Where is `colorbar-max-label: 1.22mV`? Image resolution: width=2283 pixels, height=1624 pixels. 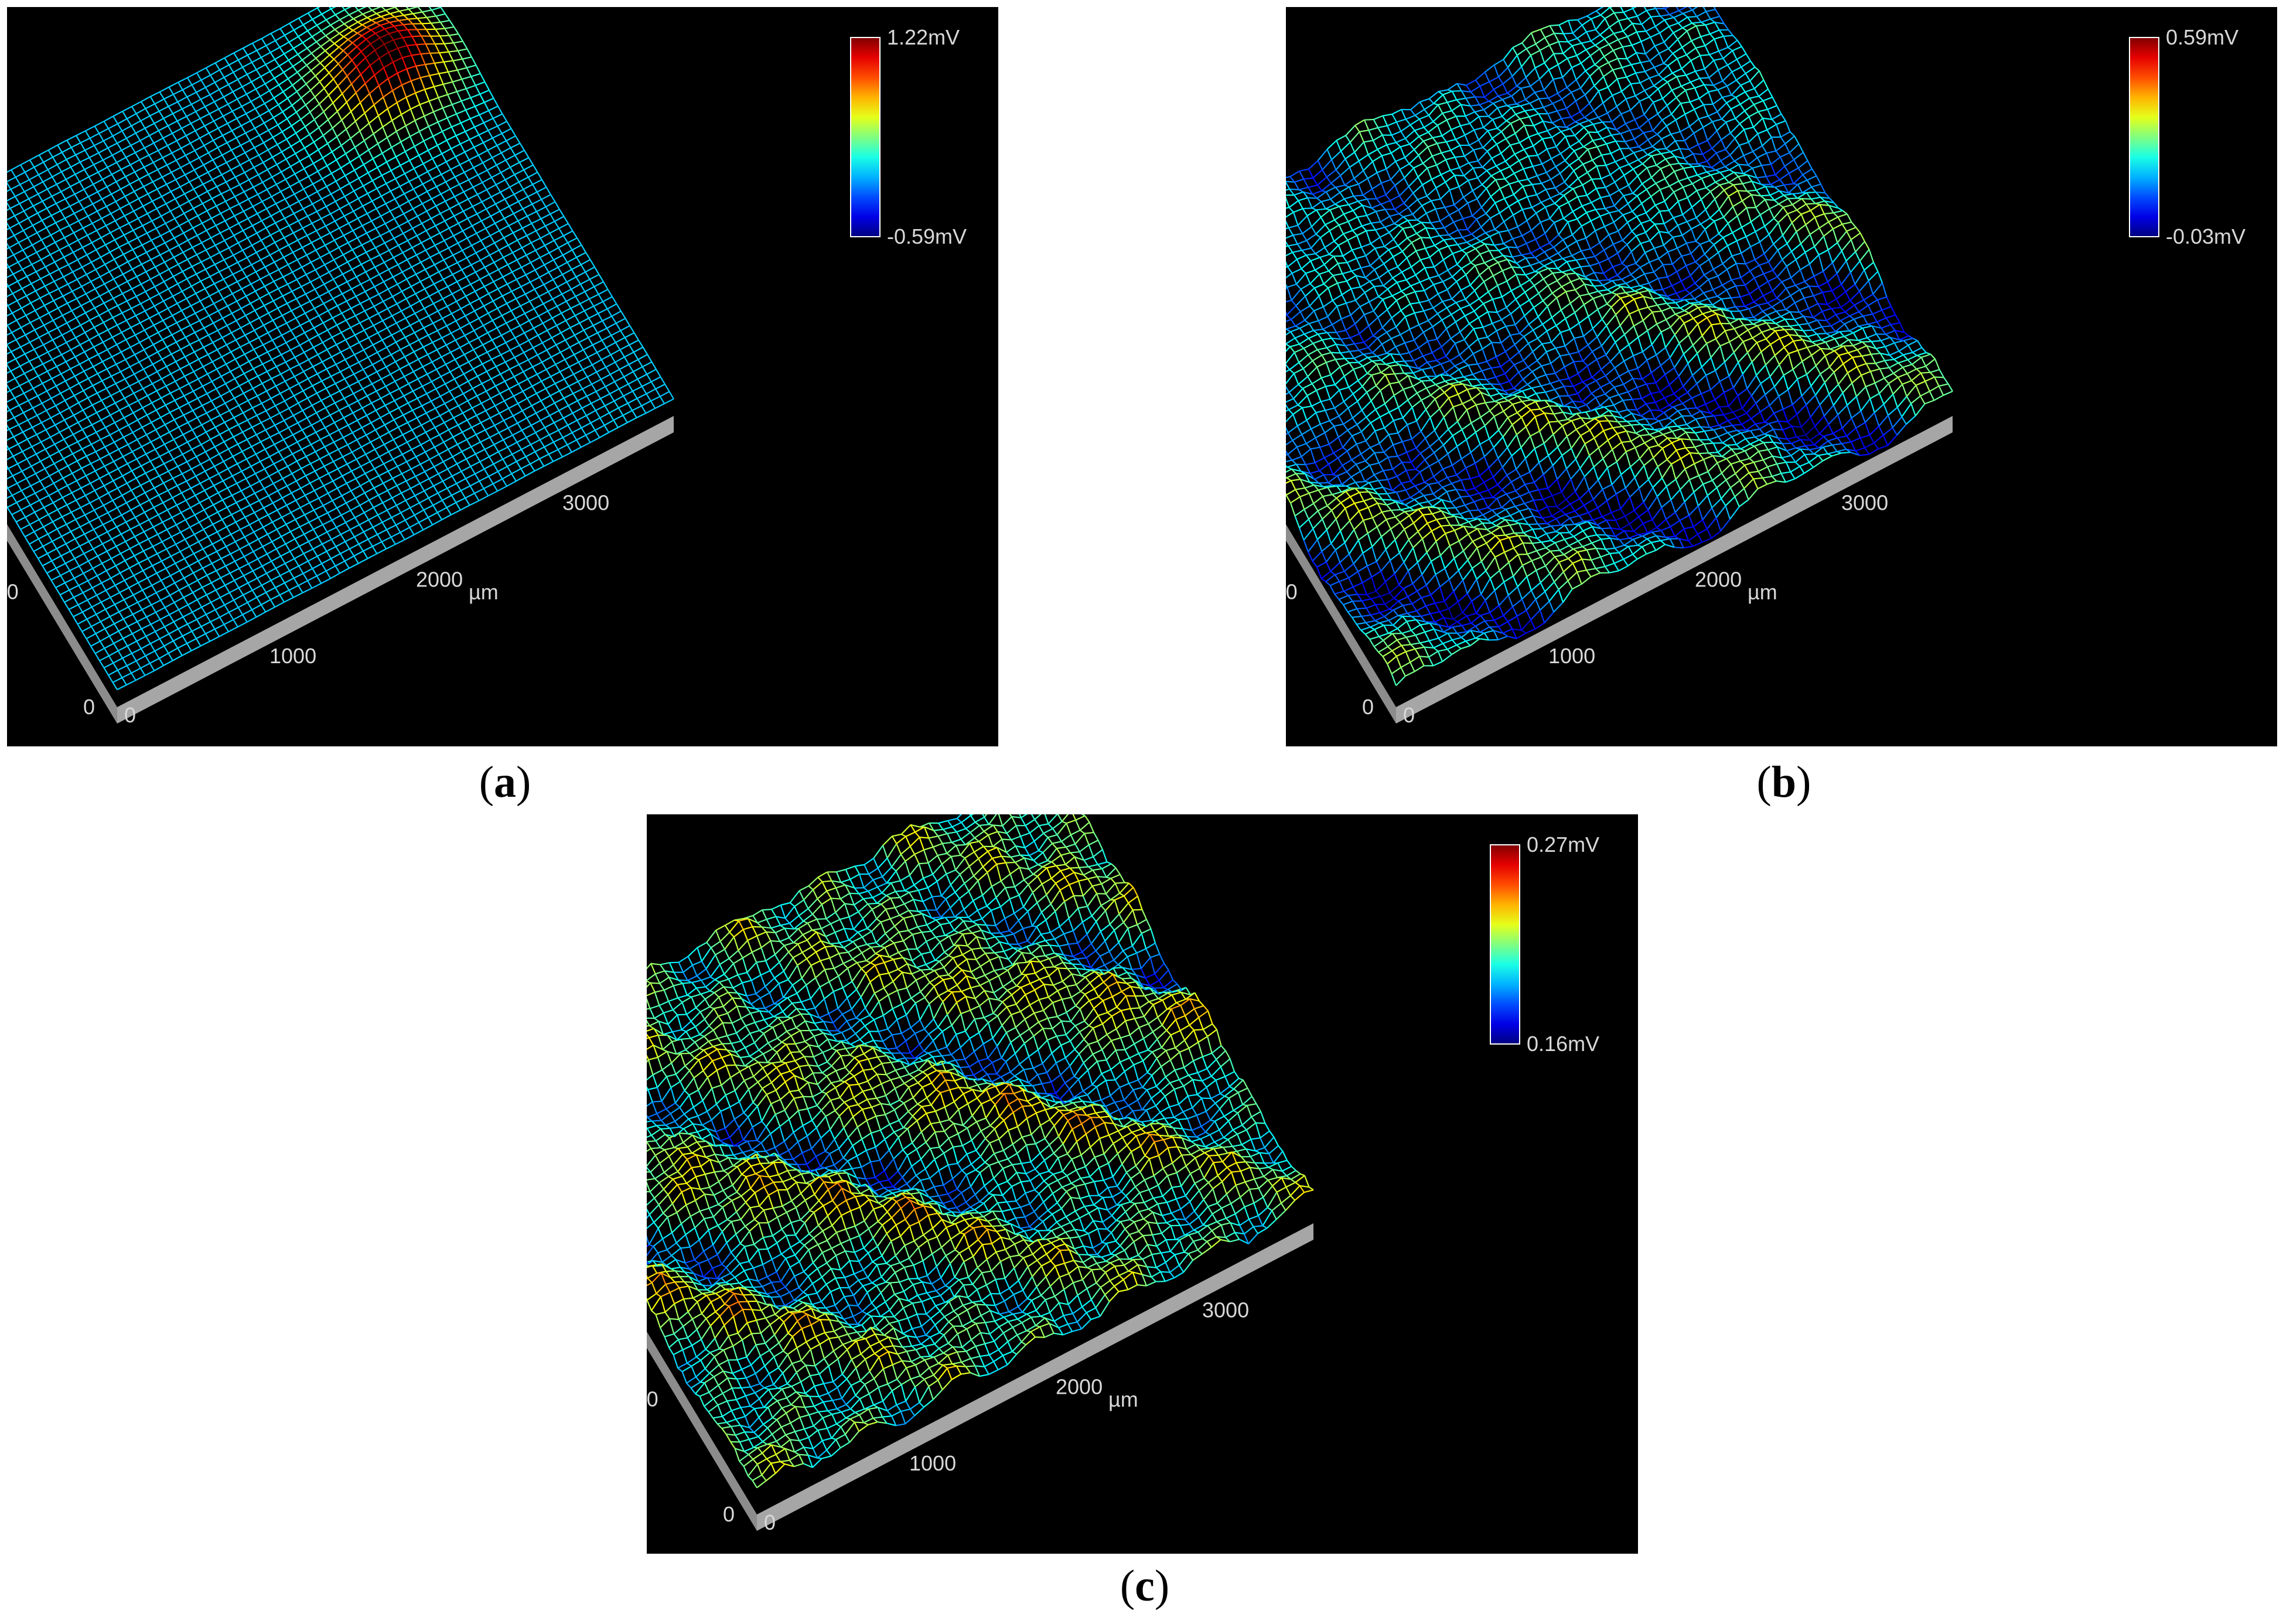
colorbar-max-label: 1.22mV is located at coordinates (923, 37).